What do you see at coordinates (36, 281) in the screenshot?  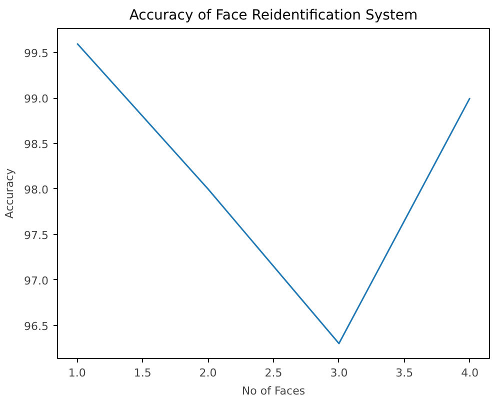 I see `y-tick-label: 97.0` at bounding box center [36, 281].